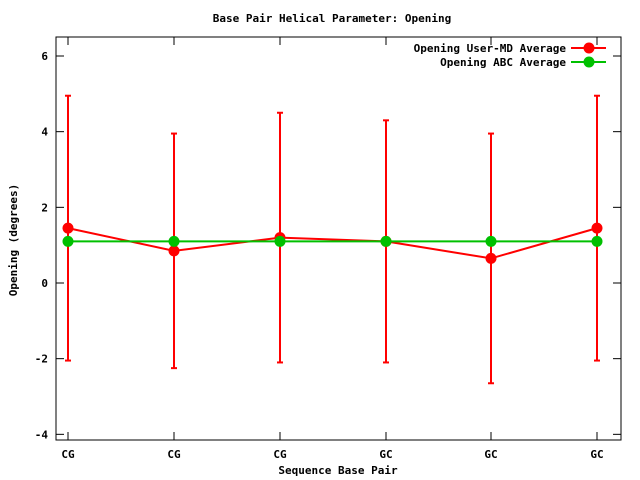 This screenshot has width=640, height=480. I want to click on y-tick-label: 6, so click(44, 56).